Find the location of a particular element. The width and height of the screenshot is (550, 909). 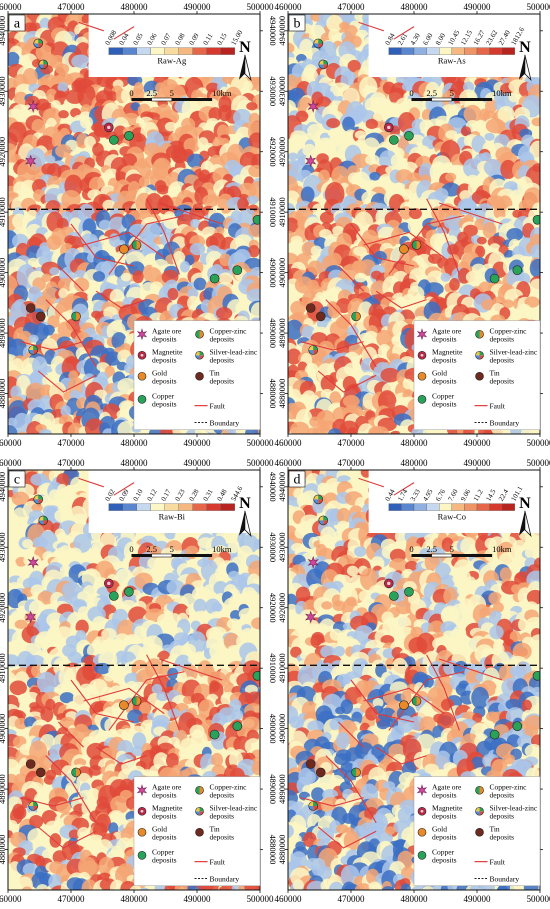

panel-letter-box is located at coordinates (297, 23).